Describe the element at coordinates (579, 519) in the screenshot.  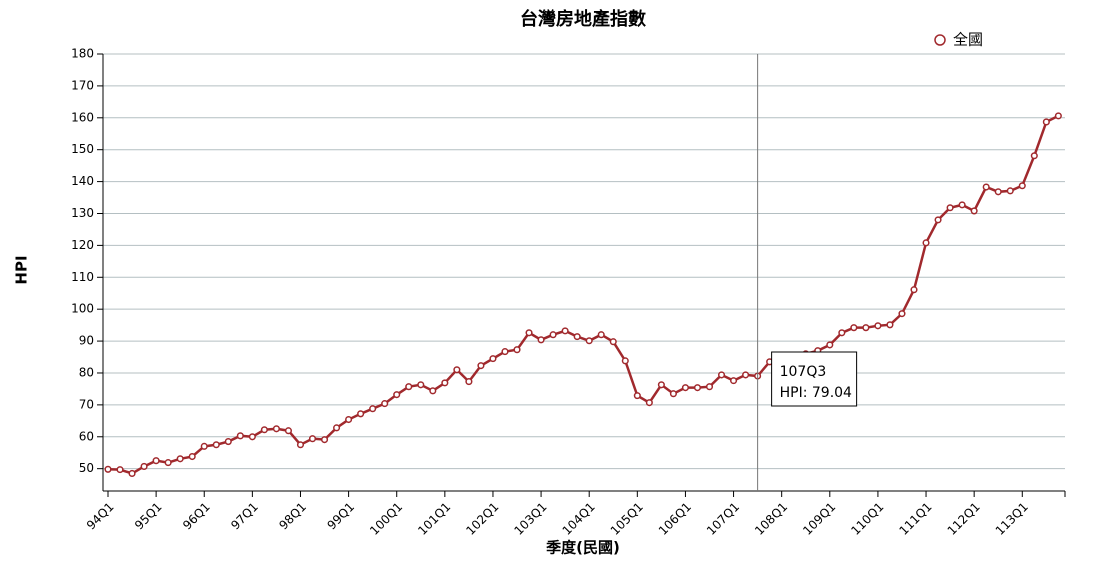
I see `x-tick-label: 104Q1` at that location.